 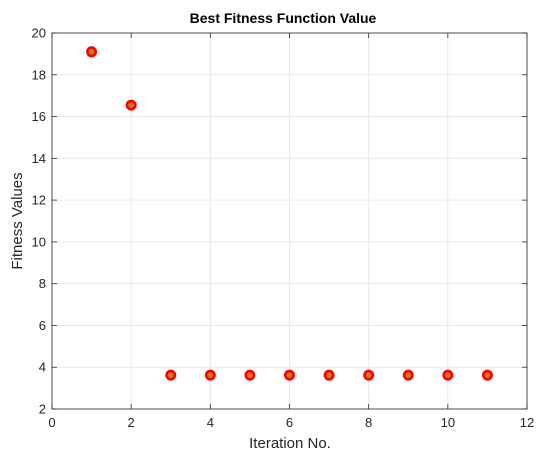 What do you see at coordinates (210, 422) in the screenshot?
I see `x-tick-label: 4` at bounding box center [210, 422].